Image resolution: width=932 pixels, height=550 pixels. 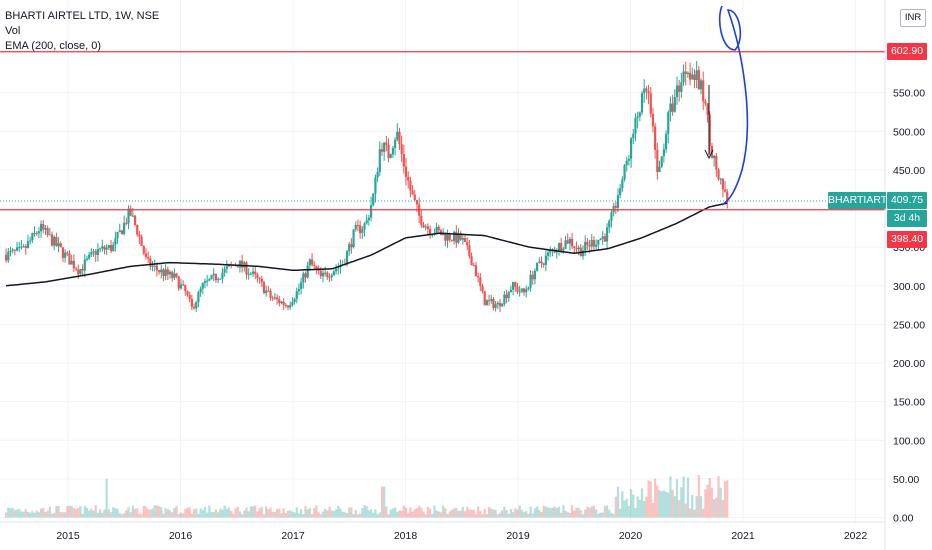 What do you see at coordinates (53, 46) in the screenshot?
I see `indicator-ema: EMA (200, close, 0)` at bounding box center [53, 46].